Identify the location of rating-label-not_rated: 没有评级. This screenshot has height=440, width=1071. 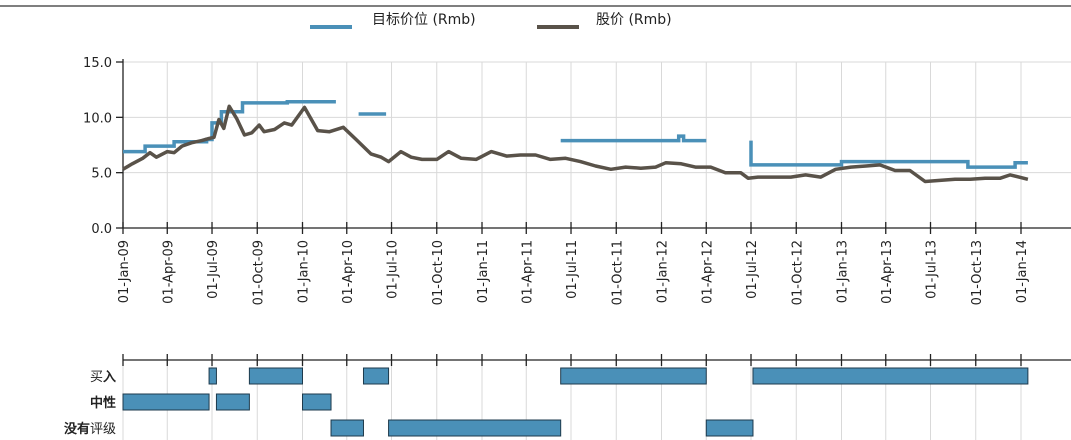
(90, 429).